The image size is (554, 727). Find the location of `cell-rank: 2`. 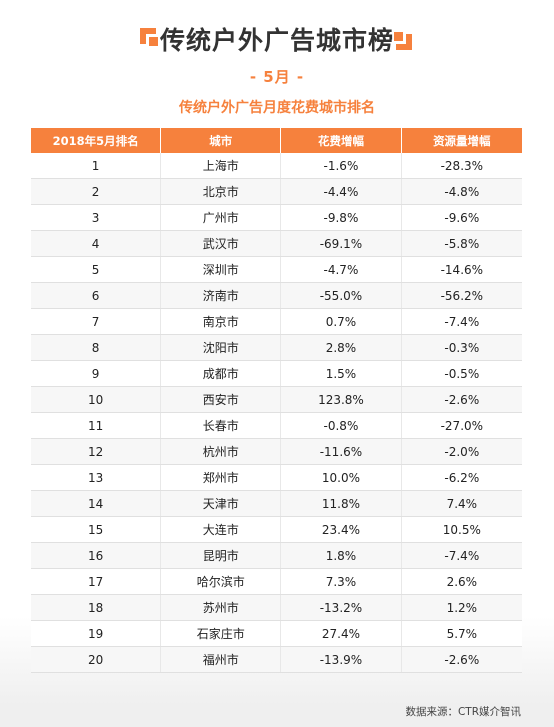

cell-rank: 2 is located at coordinates (96, 191).